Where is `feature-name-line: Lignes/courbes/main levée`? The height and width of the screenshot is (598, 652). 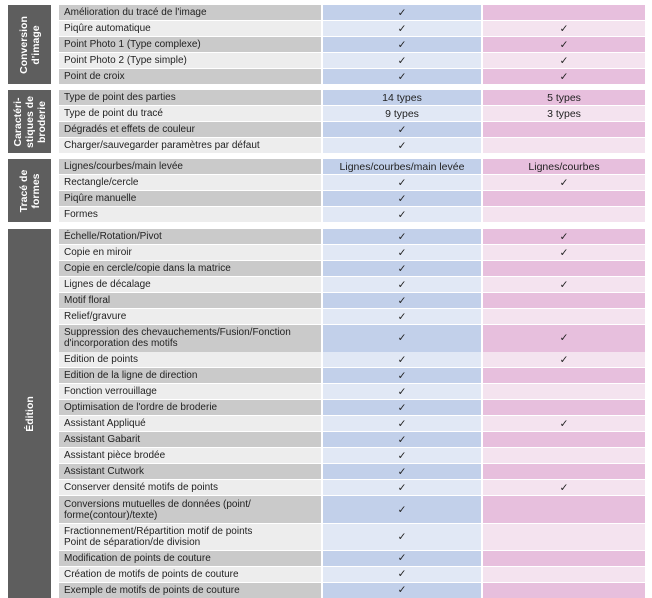
feature-name-line: Lignes/courbes/main levée is located at coordinates (123, 167).